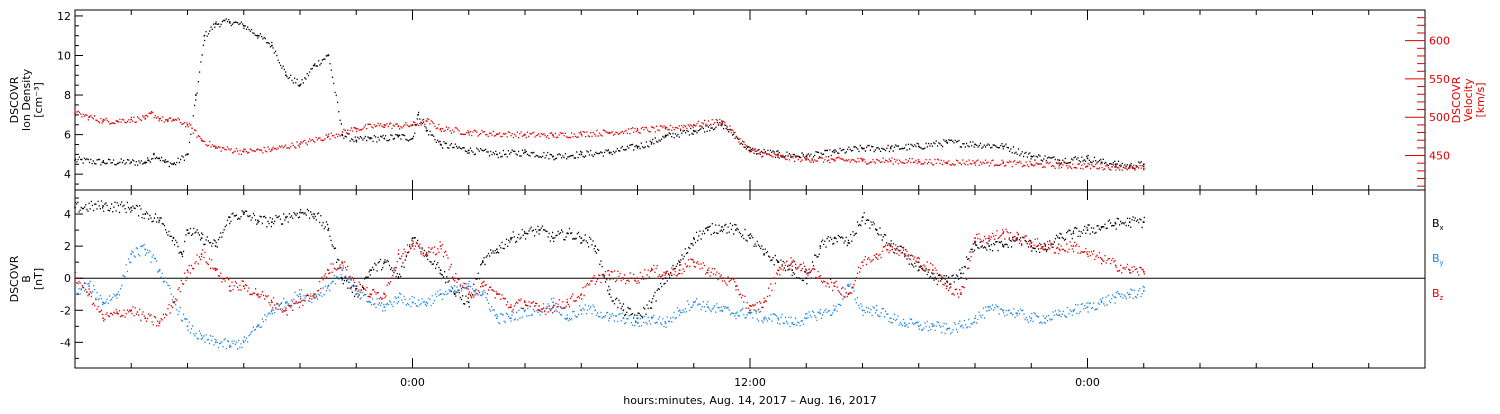  Describe the element at coordinates (67, 278) in the screenshot. I see `b-ytick-label: 0` at that location.